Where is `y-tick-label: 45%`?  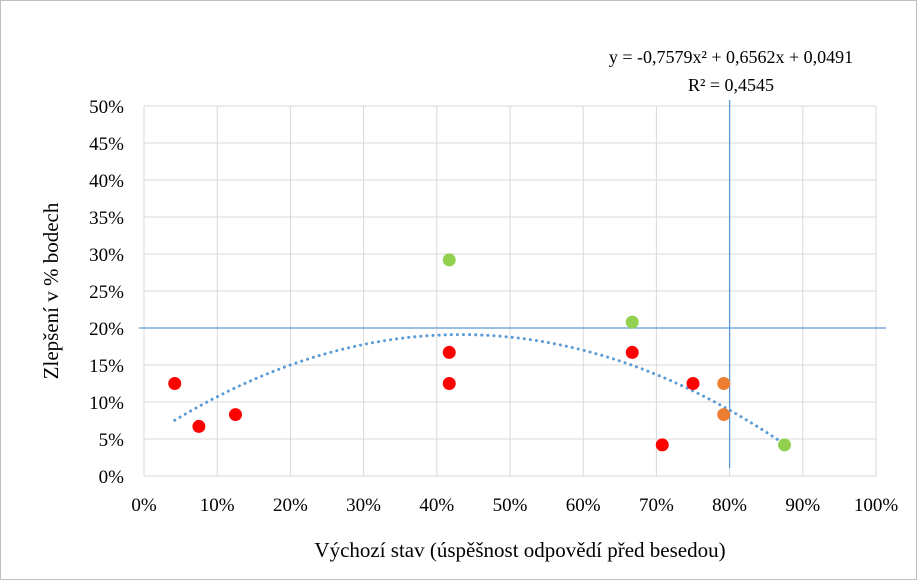
y-tick-label: 45% is located at coordinates (106, 144).